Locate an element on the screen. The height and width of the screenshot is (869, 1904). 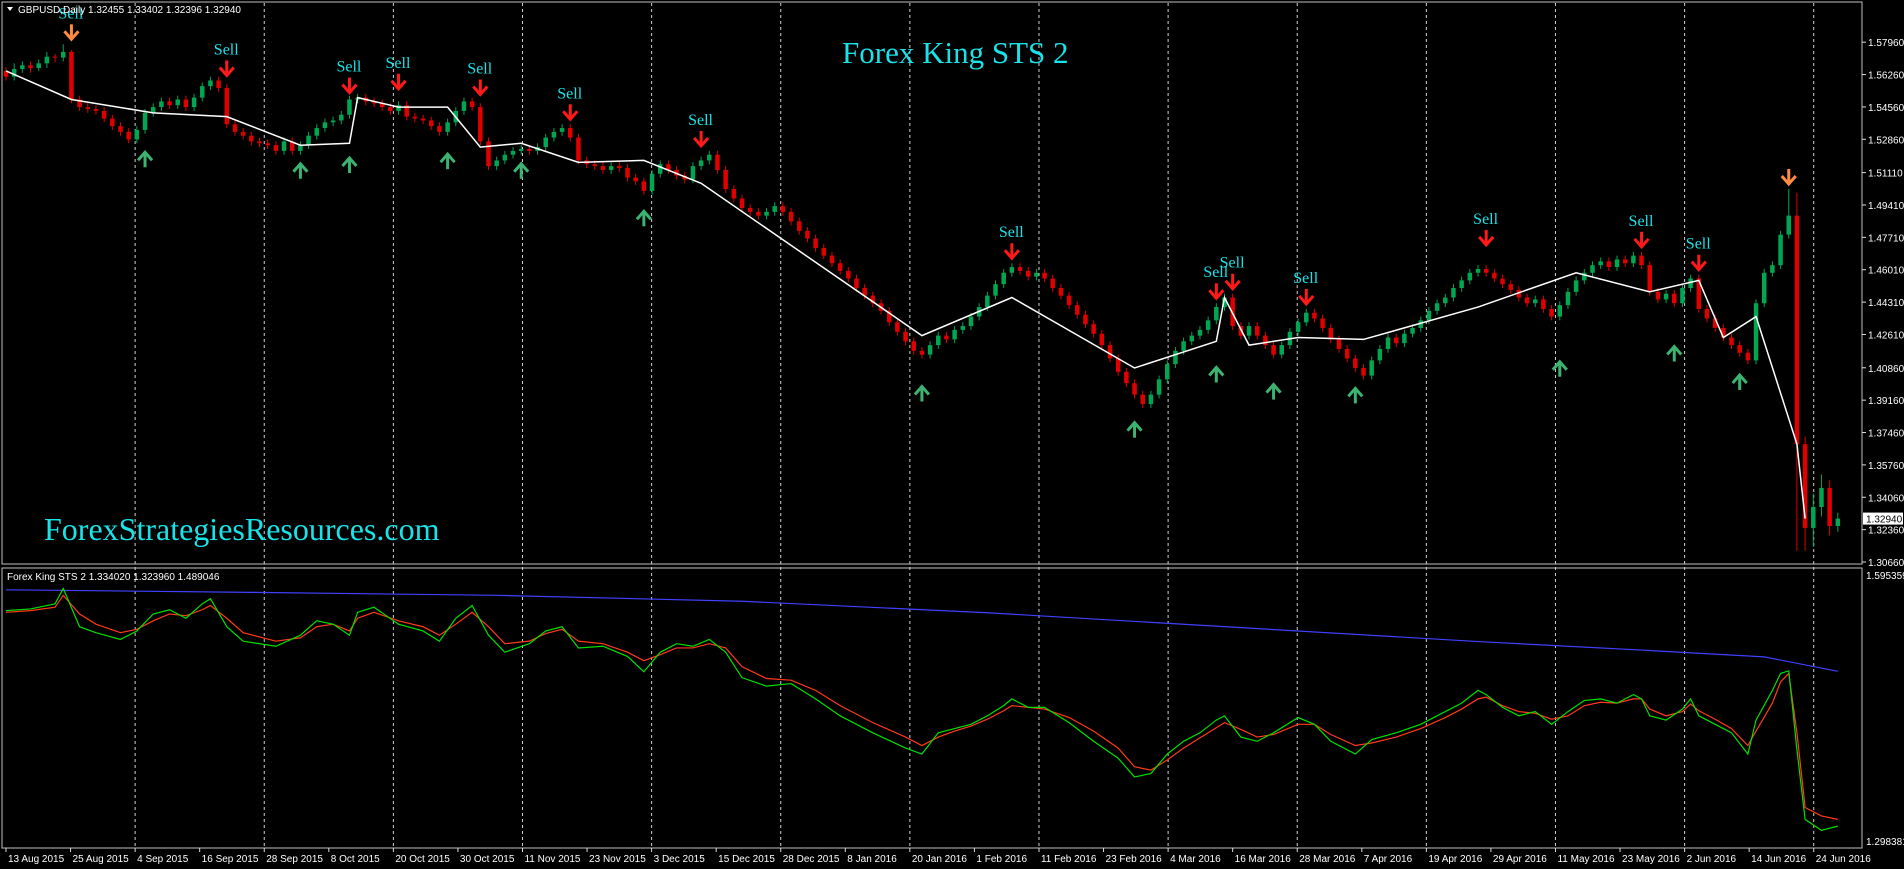
x-tick-label: 28 Mar 2016 is located at coordinates (1327, 859).